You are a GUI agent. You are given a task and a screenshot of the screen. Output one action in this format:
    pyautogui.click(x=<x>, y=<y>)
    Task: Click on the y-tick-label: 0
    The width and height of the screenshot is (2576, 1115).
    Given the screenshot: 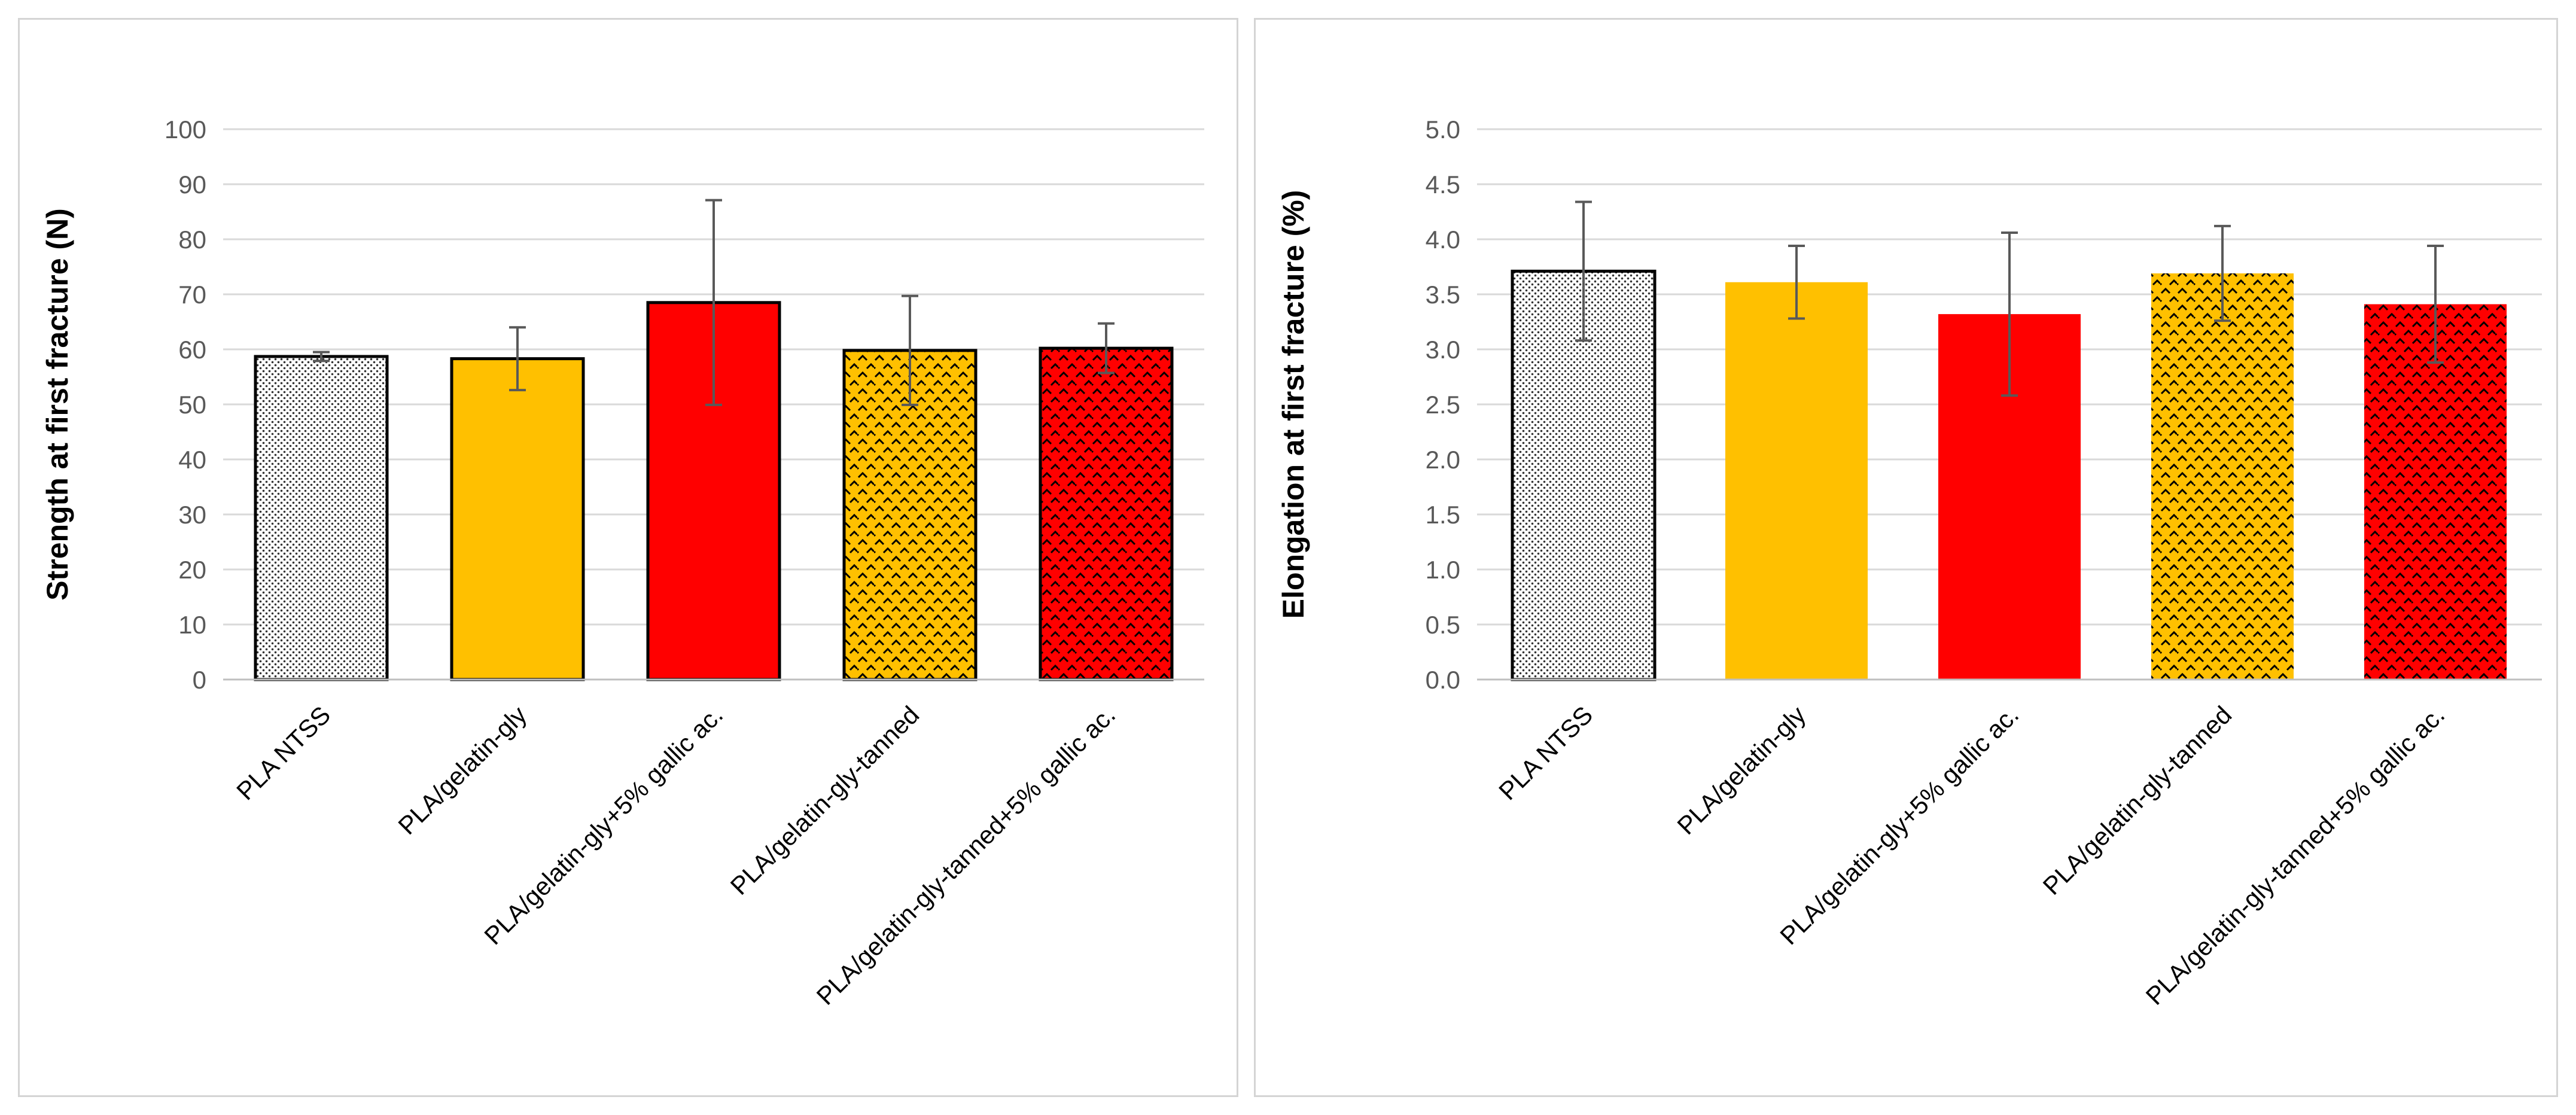 What is the action you would take?
    pyautogui.click(x=199, y=680)
    